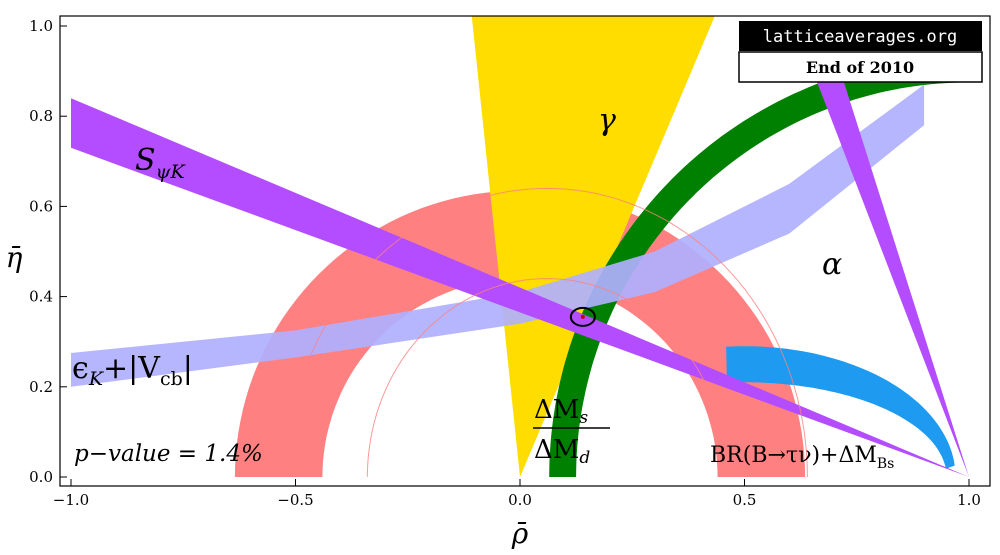 This screenshot has height=555, width=1000. What do you see at coordinates (295, 500) in the screenshot?
I see `x-tick-label: −0.5` at bounding box center [295, 500].